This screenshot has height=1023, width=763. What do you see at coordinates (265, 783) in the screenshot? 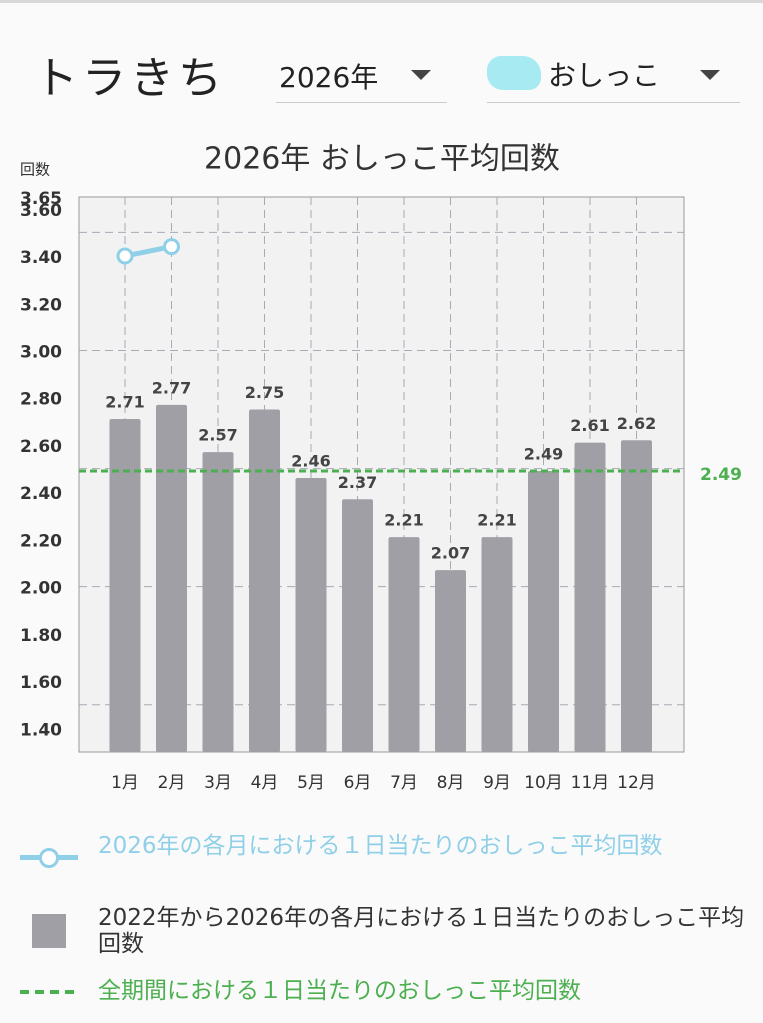
I see `x-tick-label: 4月` at bounding box center [265, 783].